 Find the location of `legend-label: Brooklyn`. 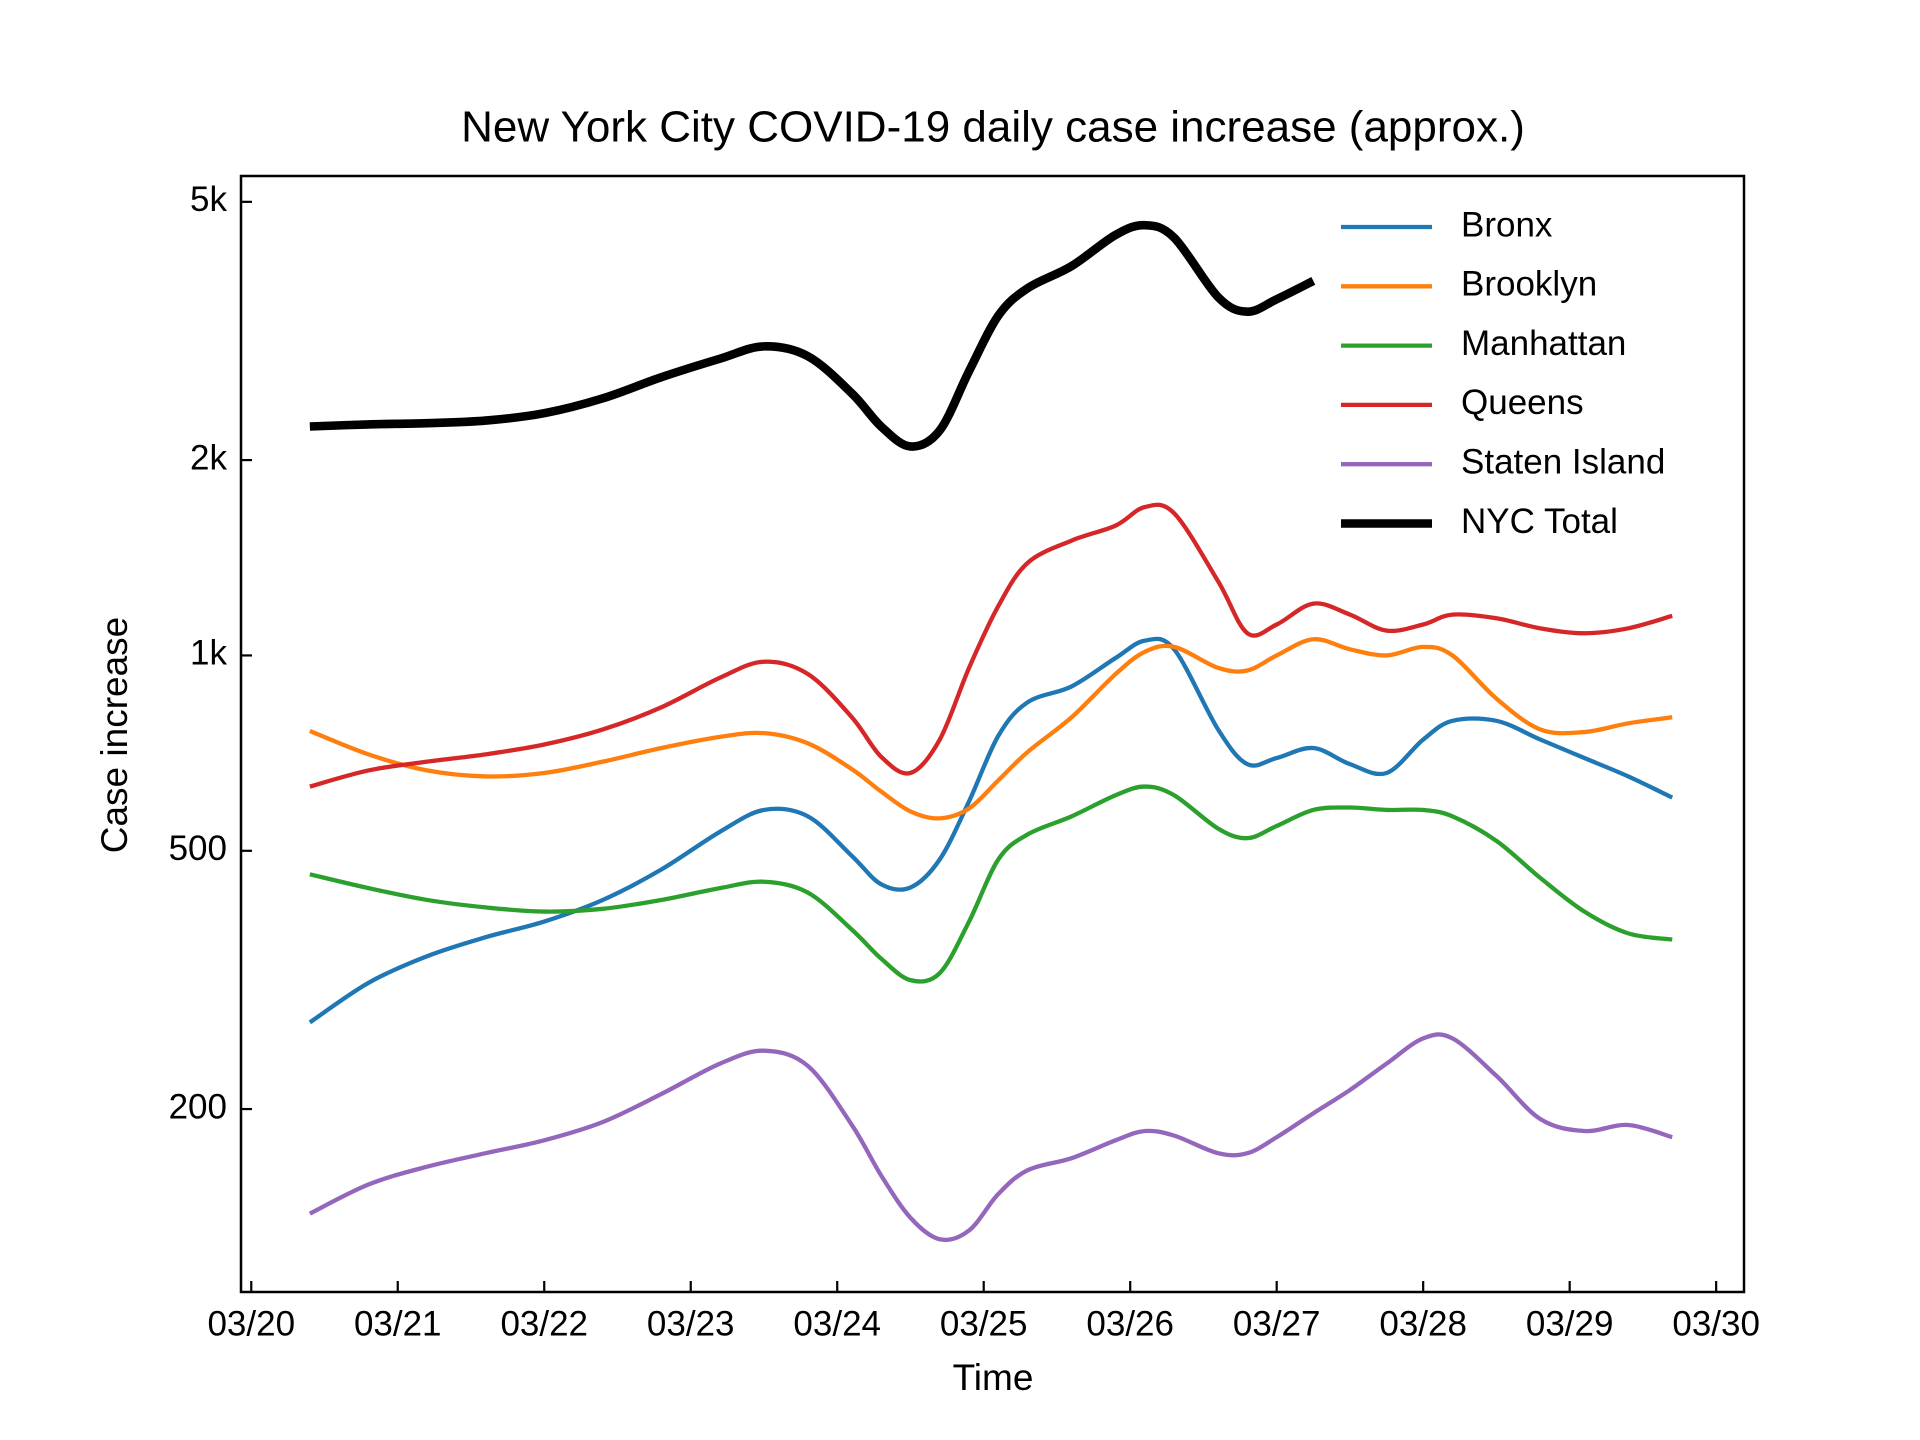

legend-label: Brooklyn is located at coordinates (1529, 284).